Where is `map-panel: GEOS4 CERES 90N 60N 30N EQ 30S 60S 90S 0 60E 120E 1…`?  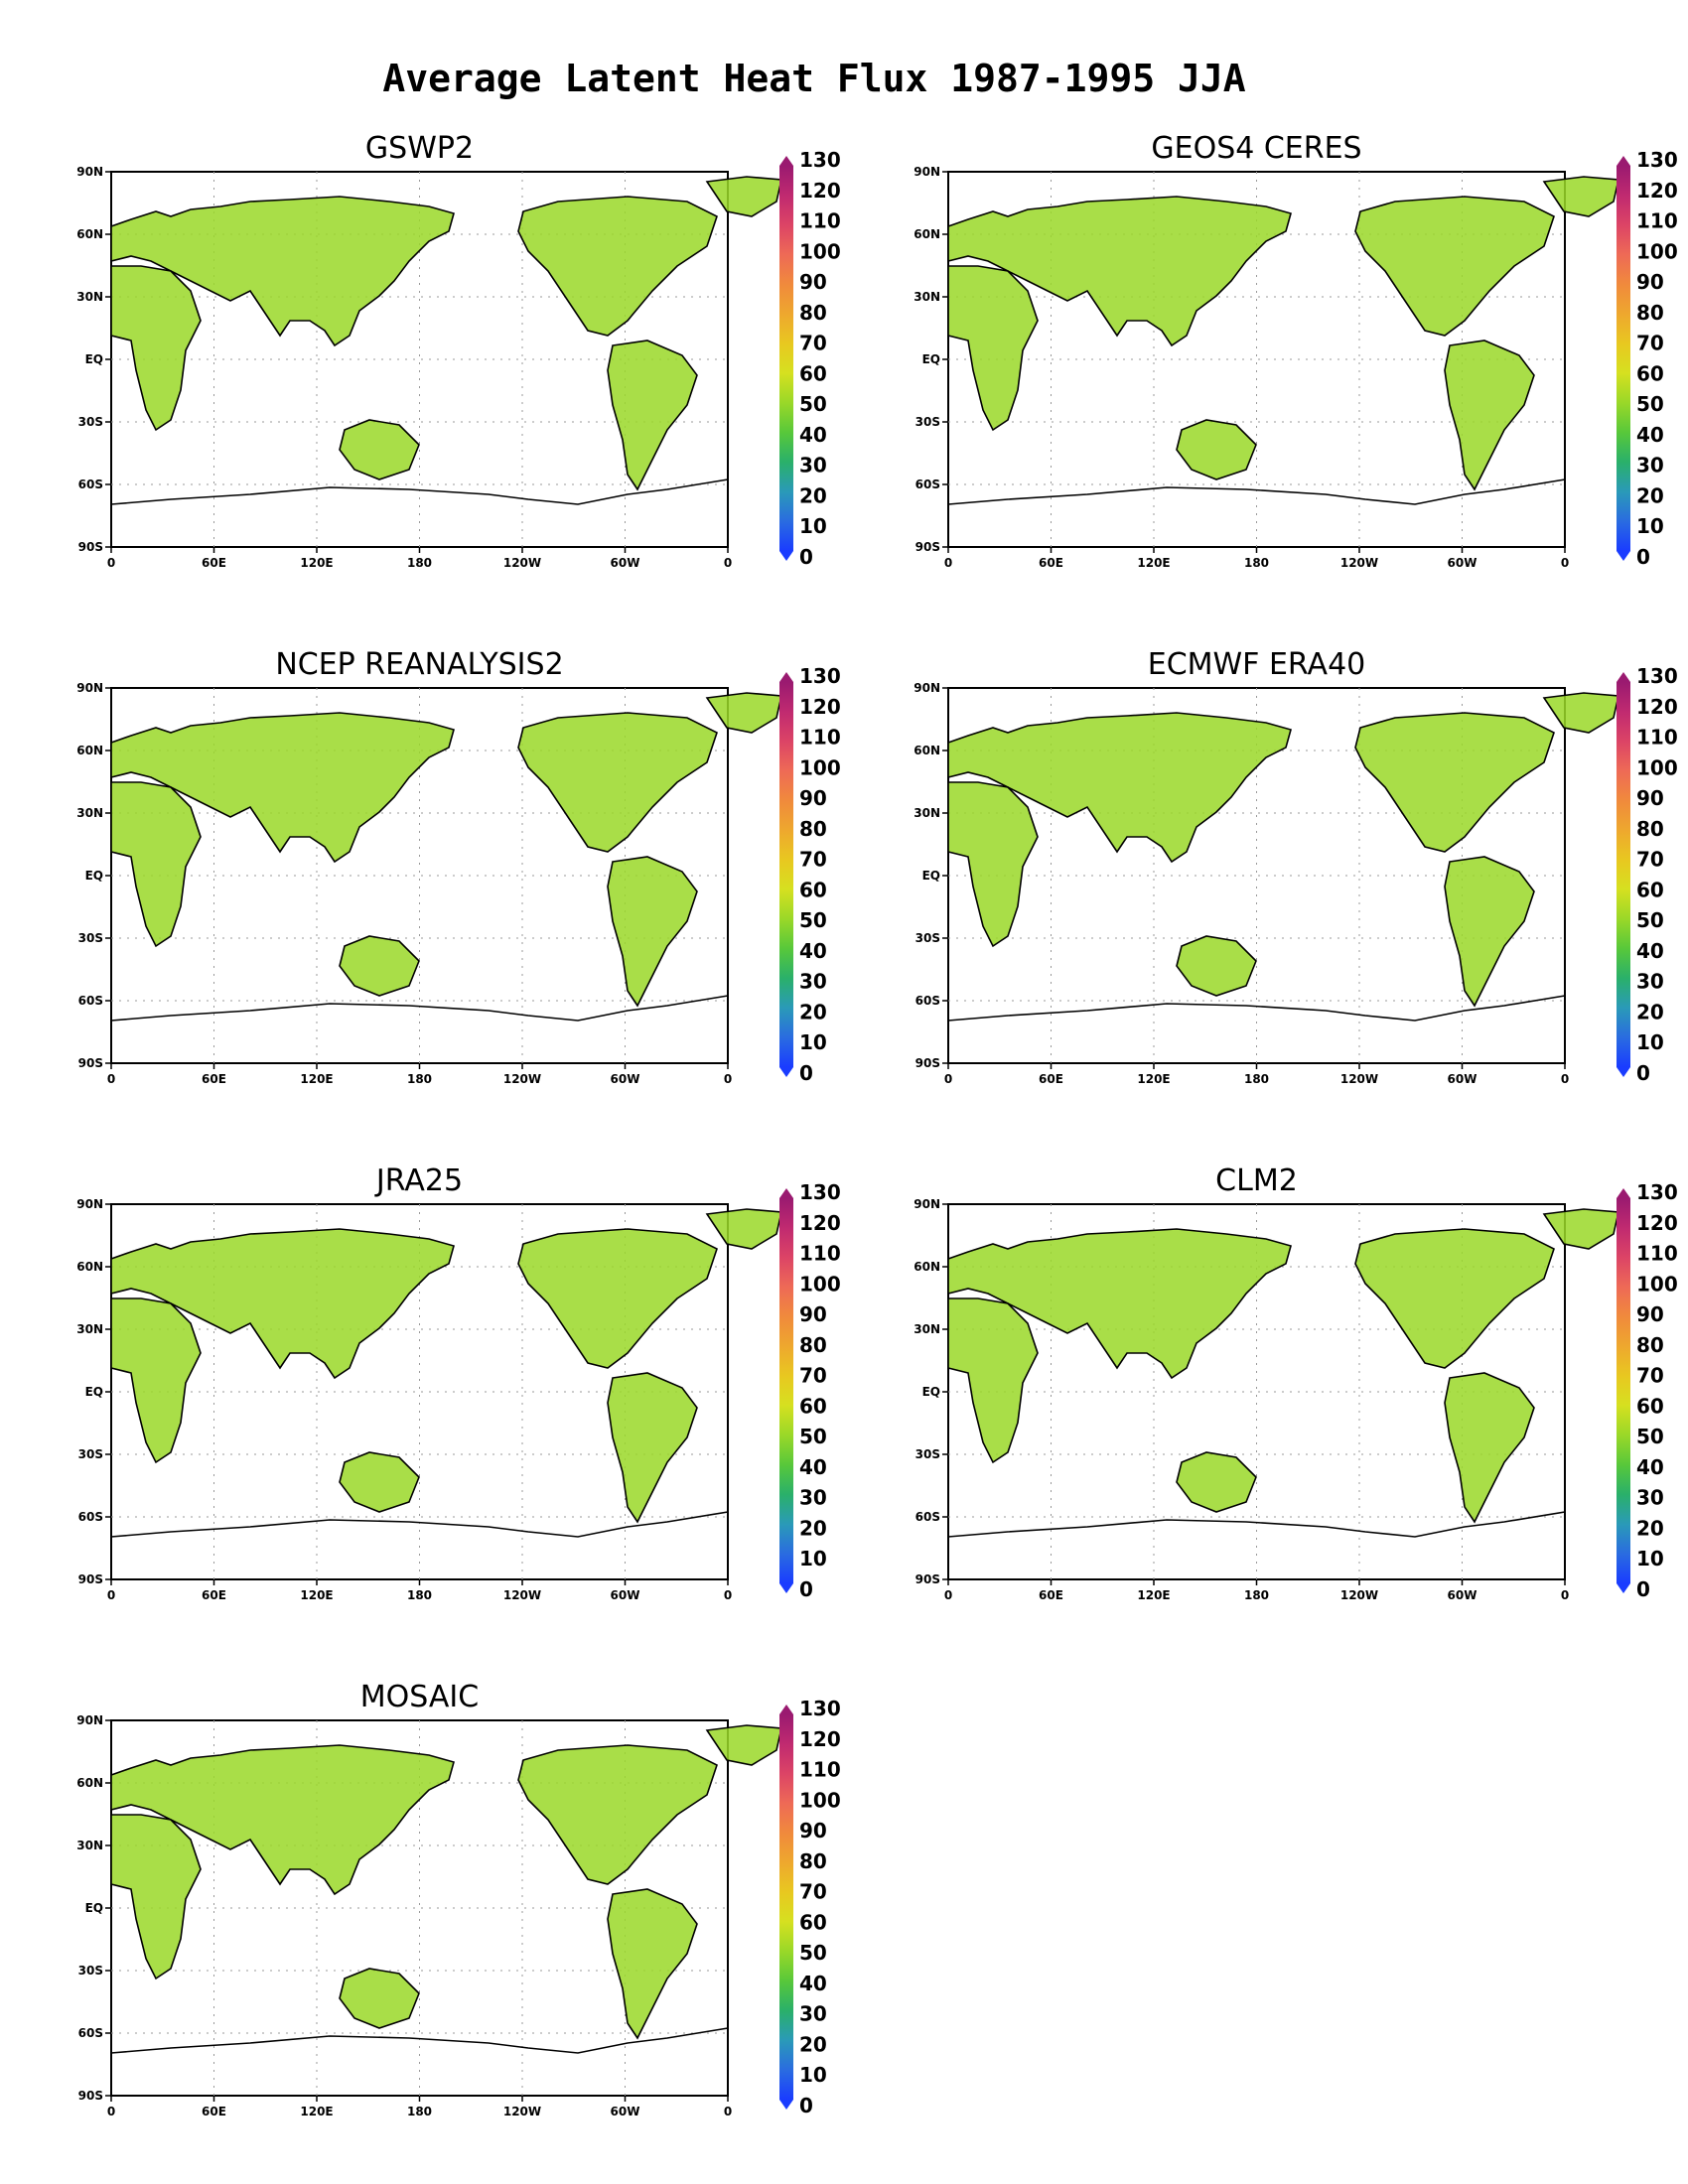 map-panel: GEOS4 CERES 90N 60N 30N EQ 30S 60S 90S 0 60E 120E 1… is located at coordinates (1296, 350).